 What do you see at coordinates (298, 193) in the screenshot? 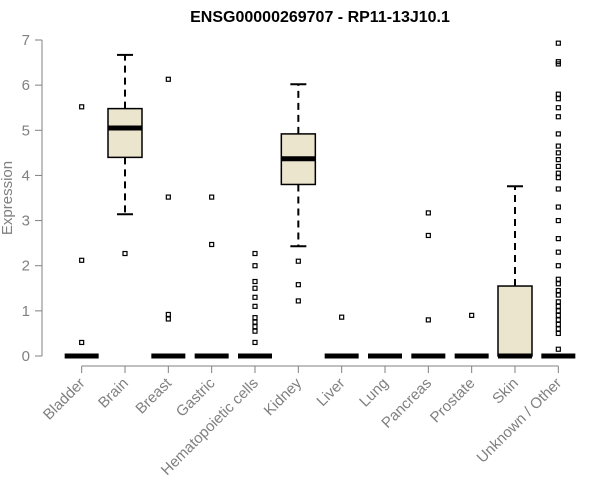
I see `box-group-kidney` at bounding box center [298, 193].